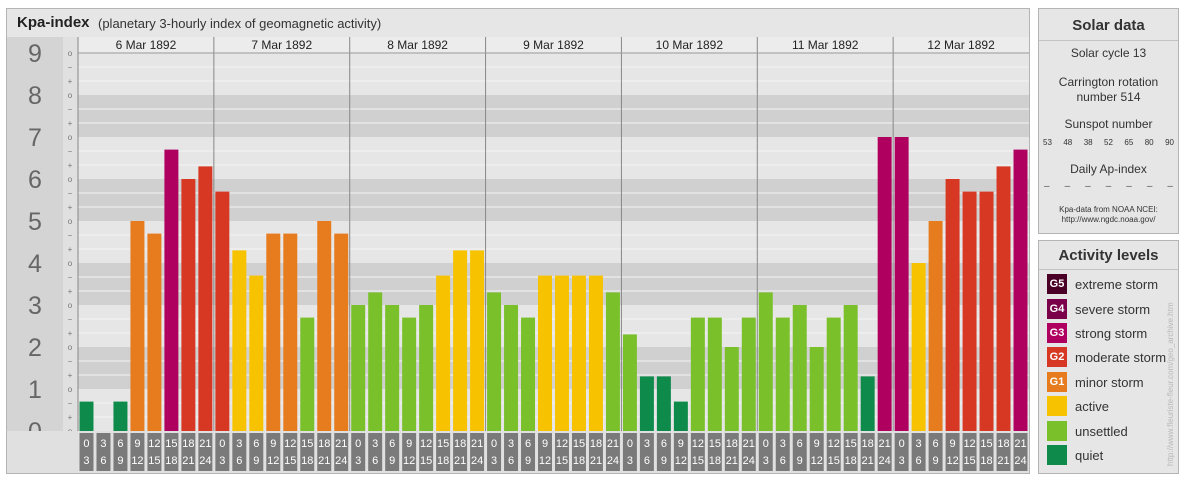 The width and height of the screenshot is (1184, 480). Describe the element at coordinates (1108, 82) in the screenshot. I see `carrington-rotation-line1: Carrington rotation` at that location.